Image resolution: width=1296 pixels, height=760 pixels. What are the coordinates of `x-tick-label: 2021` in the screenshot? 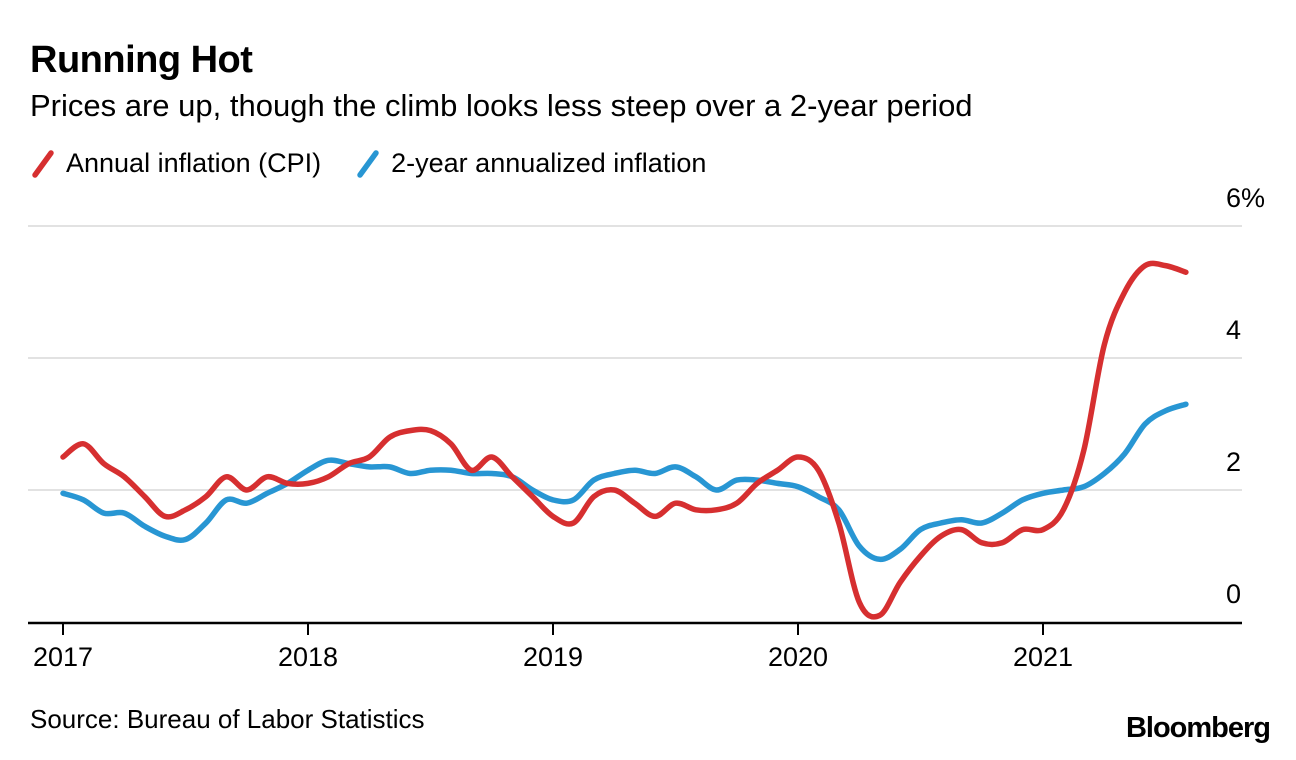 It's located at (1043, 657).